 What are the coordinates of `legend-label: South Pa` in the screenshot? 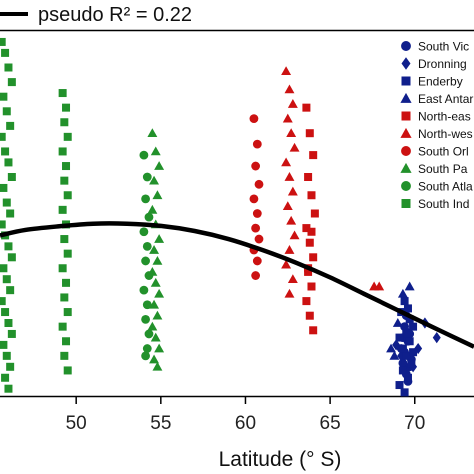 It's located at (443, 169).